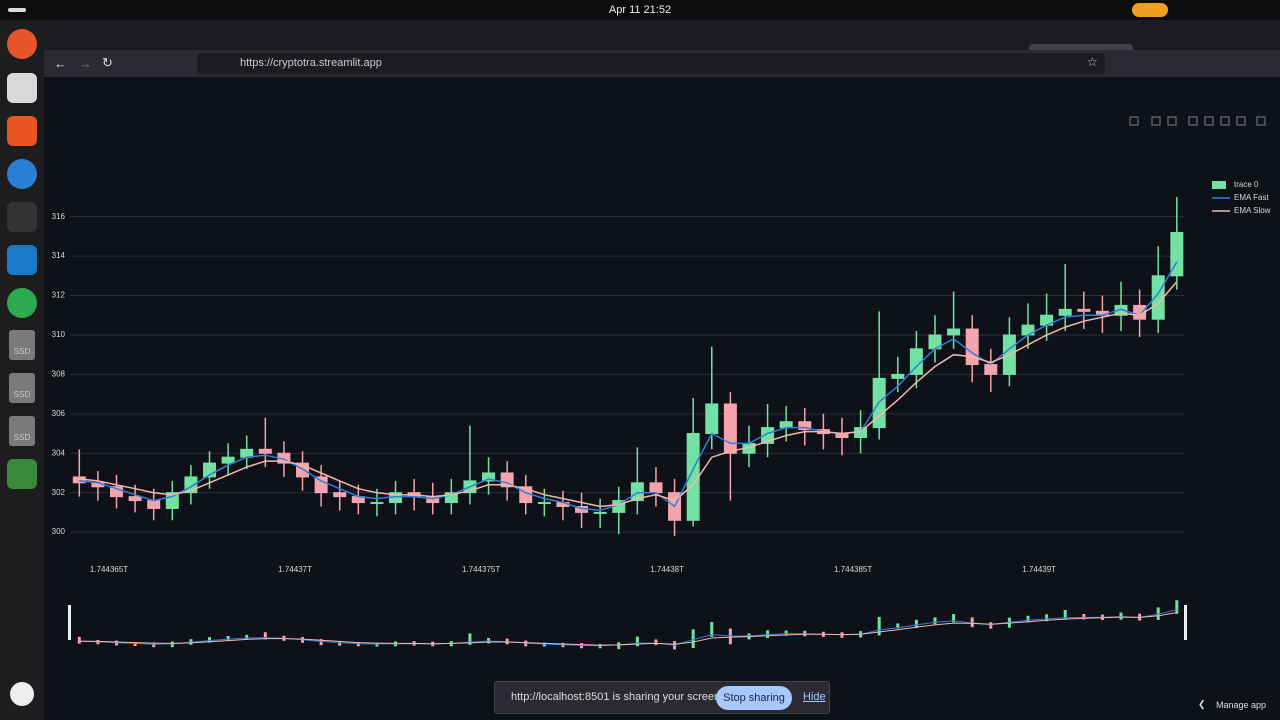  What do you see at coordinates (59, 452) in the screenshot?
I see `y-tick-label: 304` at bounding box center [59, 452].